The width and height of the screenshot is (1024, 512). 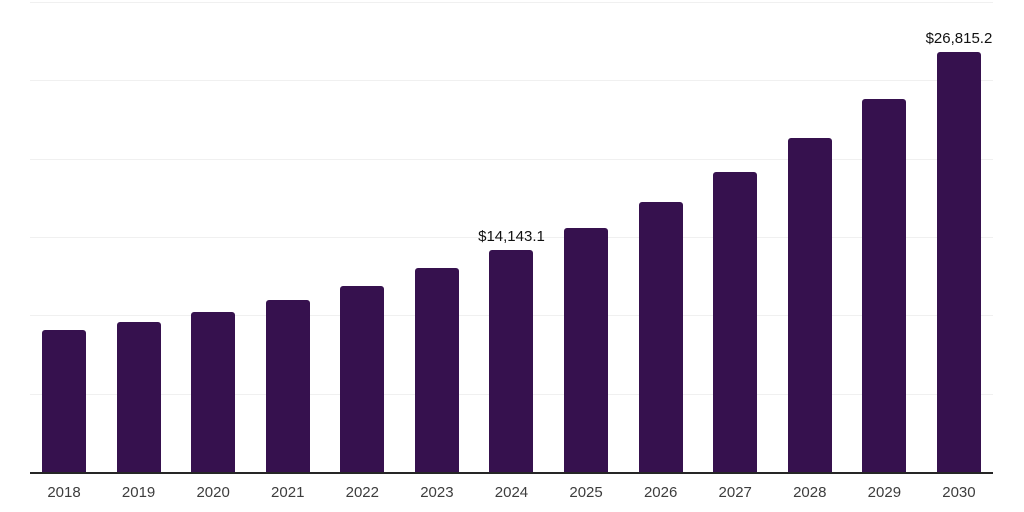 What do you see at coordinates (288, 492) in the screenshot?
I see `x-tick-2021: 2021` at bounding box center [288, 492].